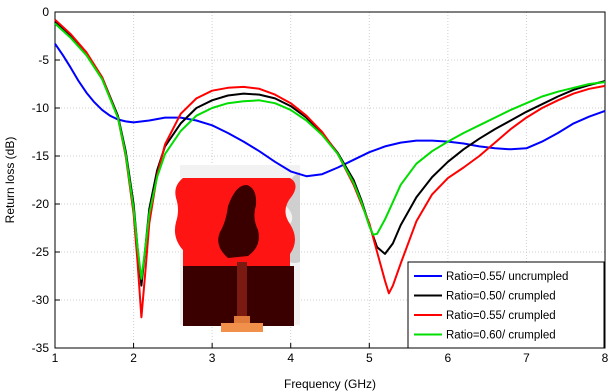  I want to click on y-tick-label: -20, so click(41, 204).